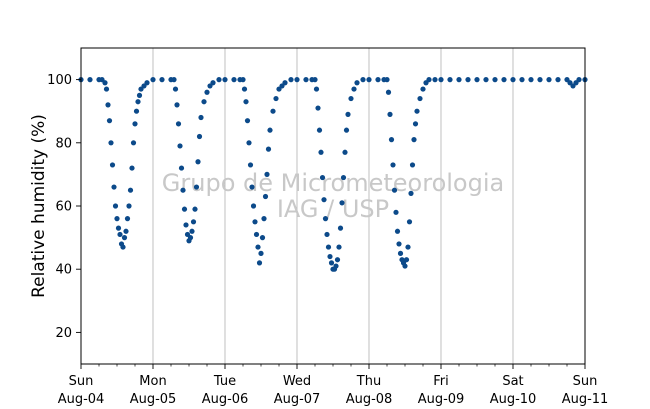 Image resolution: width=650 pixels, height=409 pixels. Describe the element at coordinates (297, 399) in the screenshot. I see `x-tick-date: Aug-07` at that location.